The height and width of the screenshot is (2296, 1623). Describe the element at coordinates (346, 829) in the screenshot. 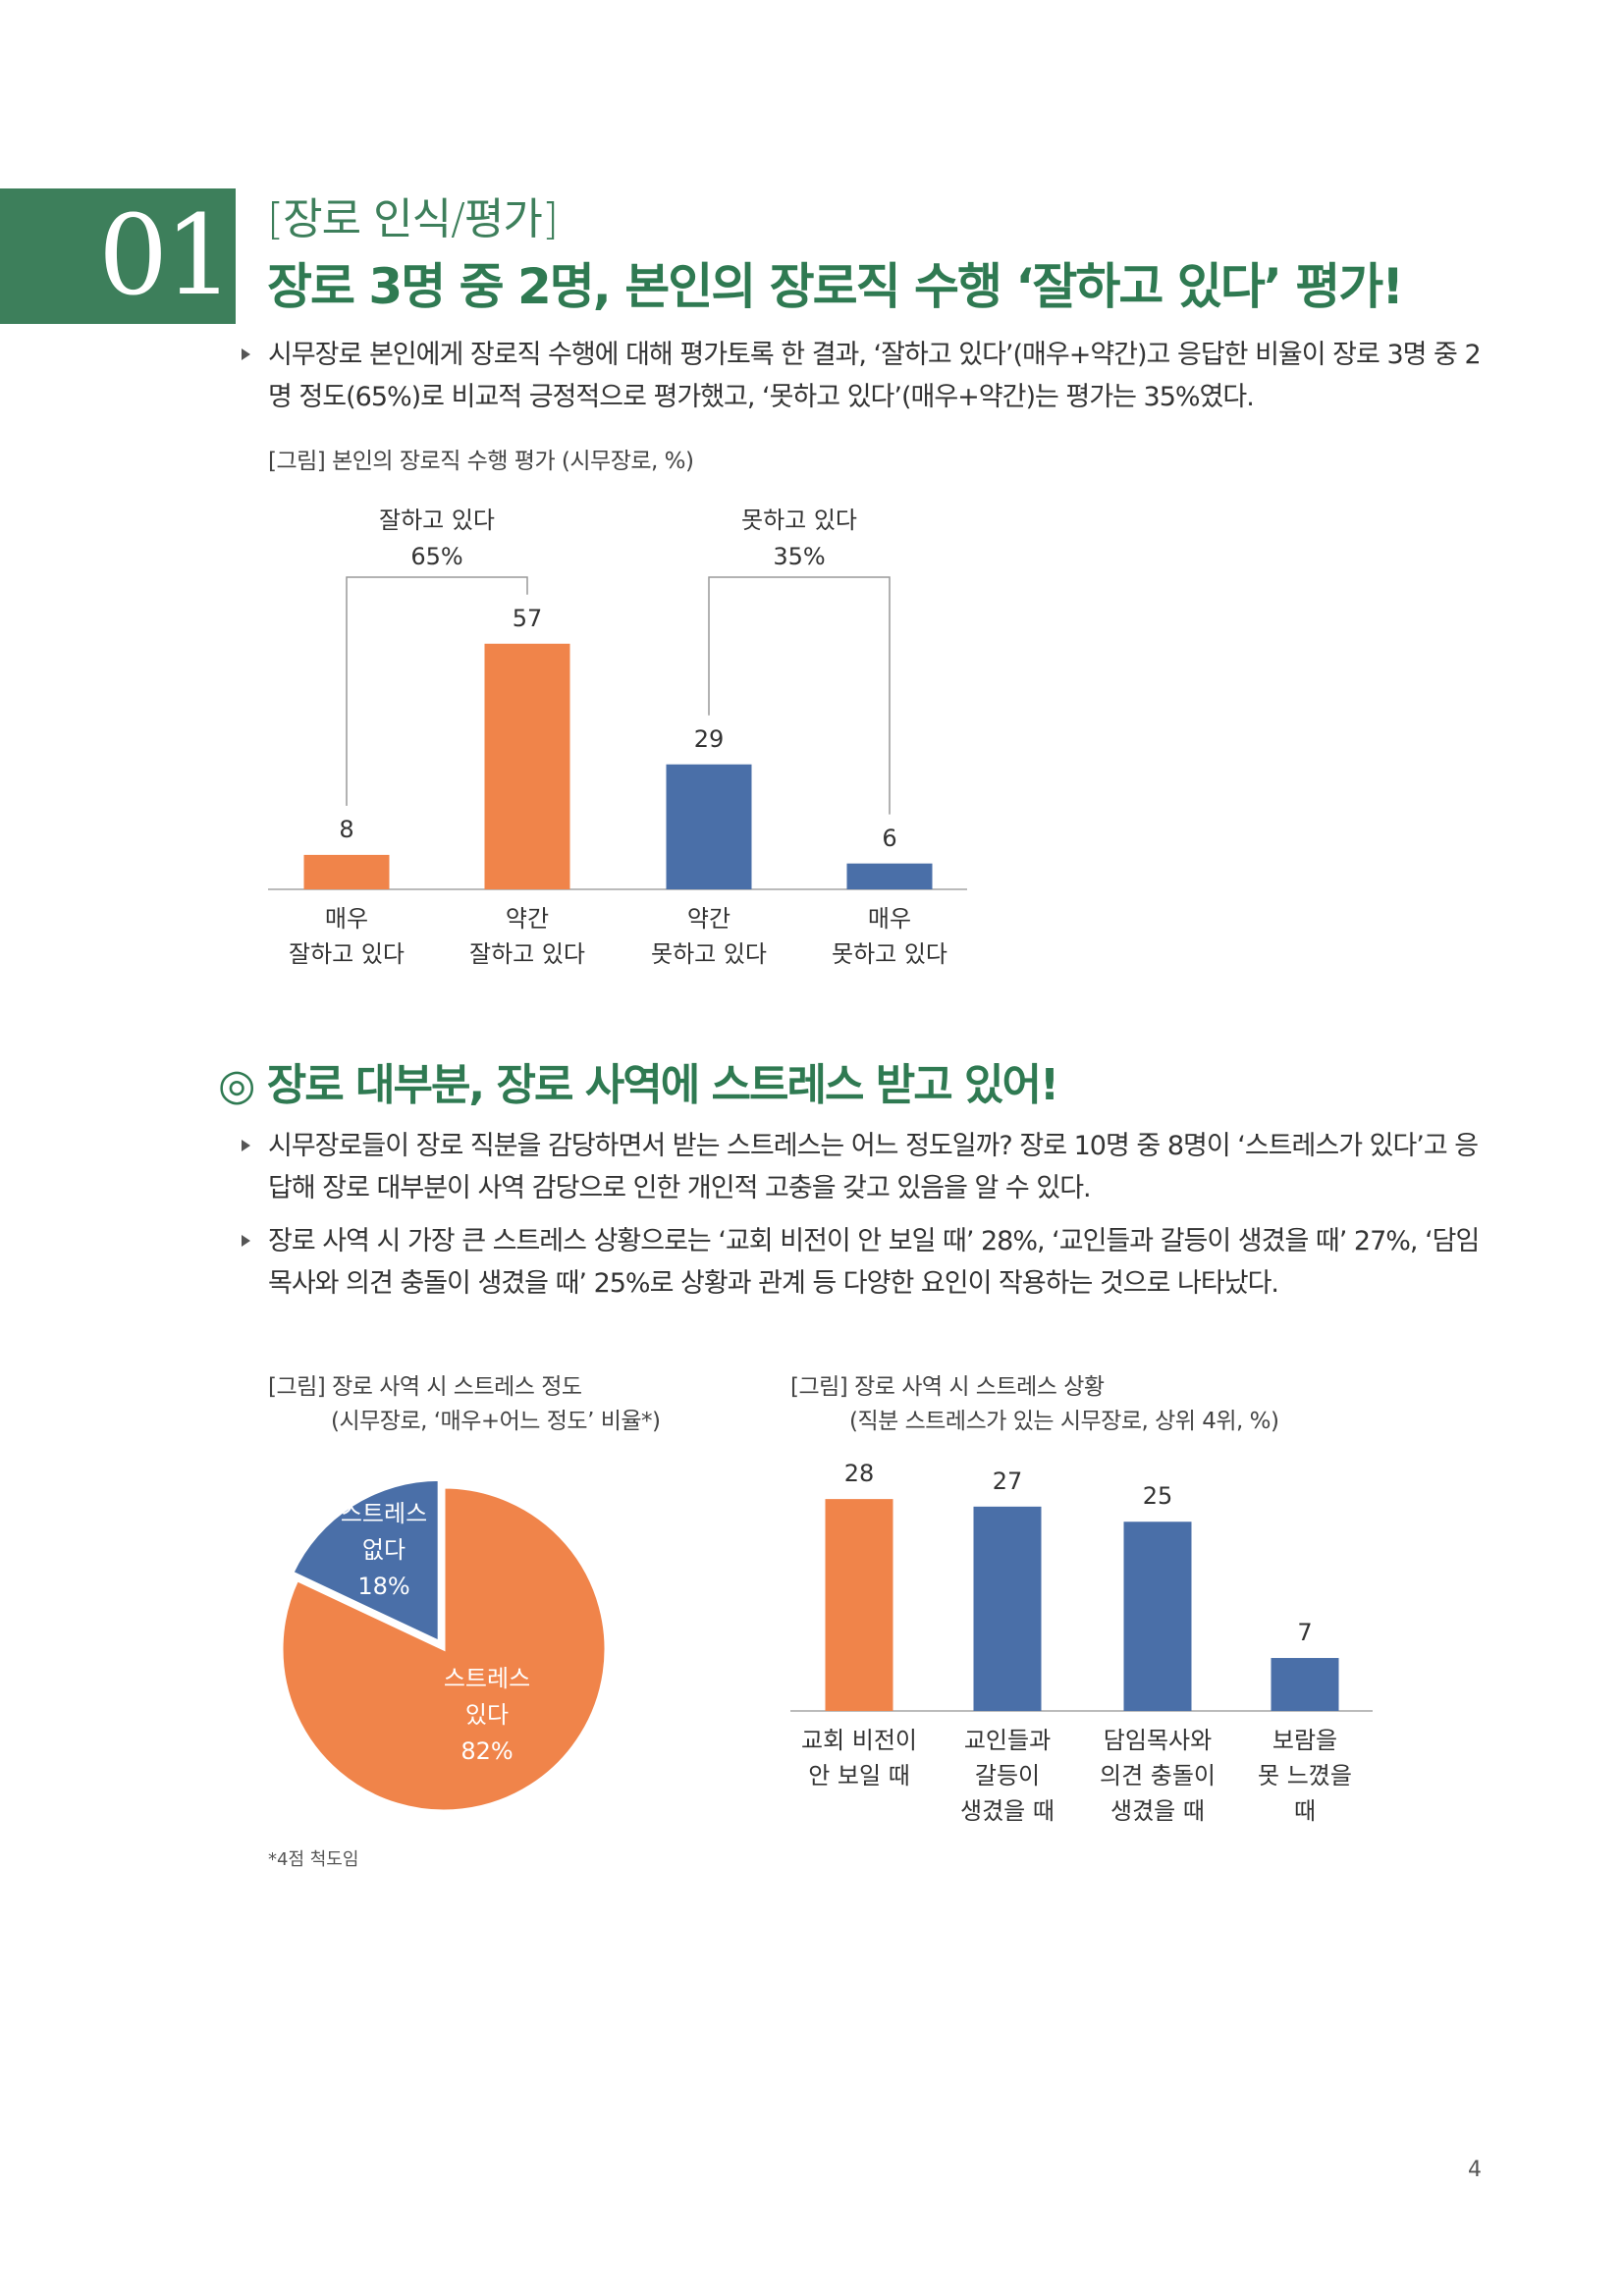

I see `value-label: 8` at that location.